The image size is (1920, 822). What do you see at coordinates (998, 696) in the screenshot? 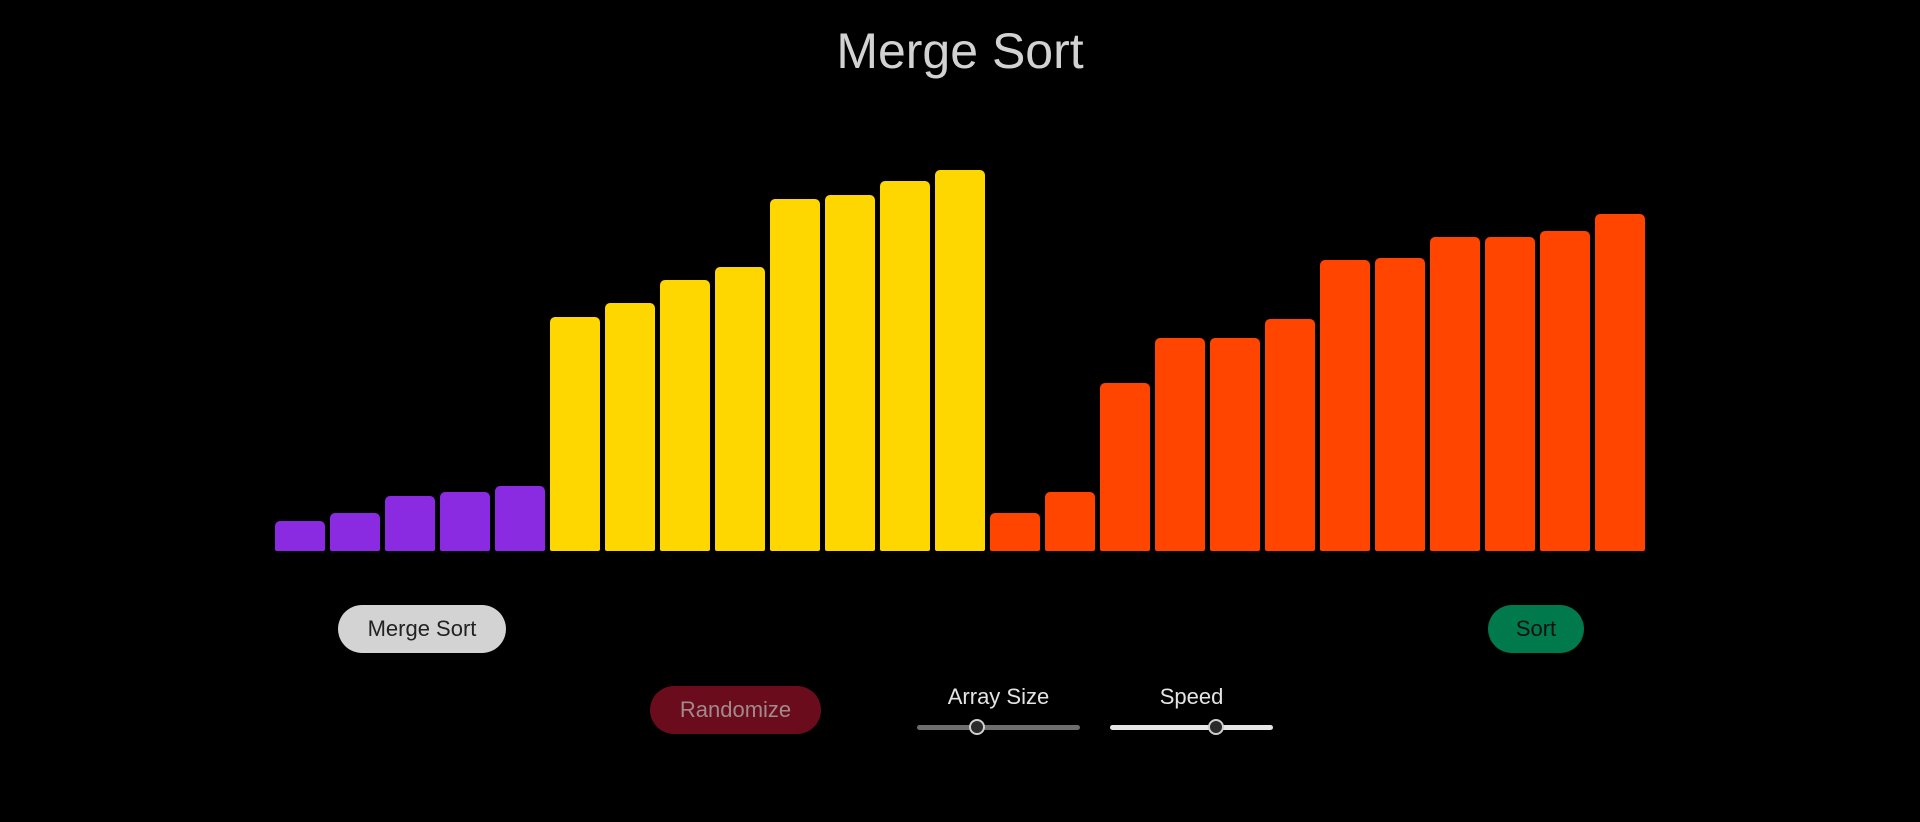
I see `array-size-label: Array Size` at bounding box center [998, 696].